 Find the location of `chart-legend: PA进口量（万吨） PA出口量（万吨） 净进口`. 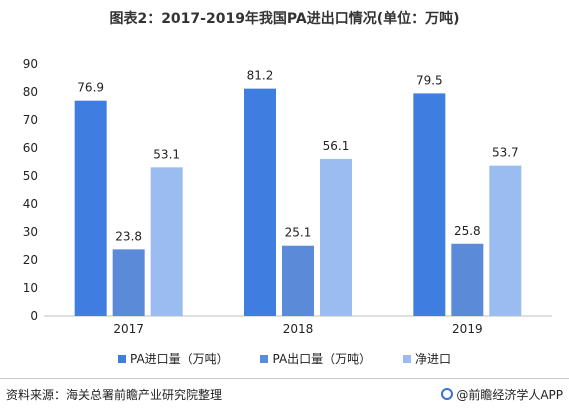

chart-legend: PA进口量（万吨） PA出口量（万吨） 净进口 is located at coordinates (284, 358).